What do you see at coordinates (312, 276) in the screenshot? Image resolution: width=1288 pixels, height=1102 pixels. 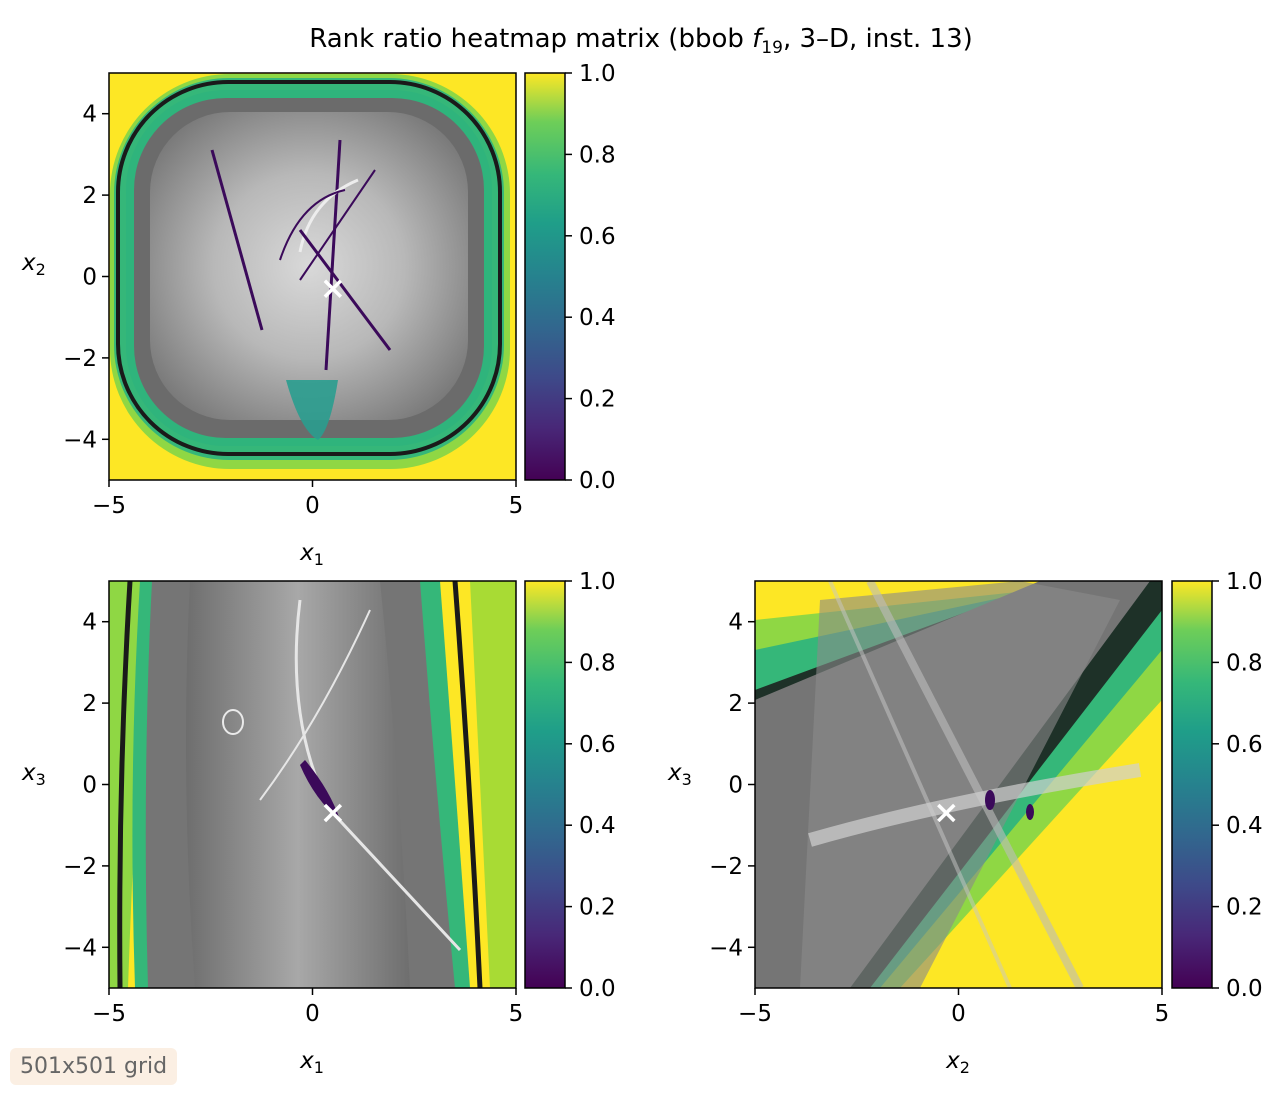 I see `heatmap-x1-x2` at bounding box center [312, 276].